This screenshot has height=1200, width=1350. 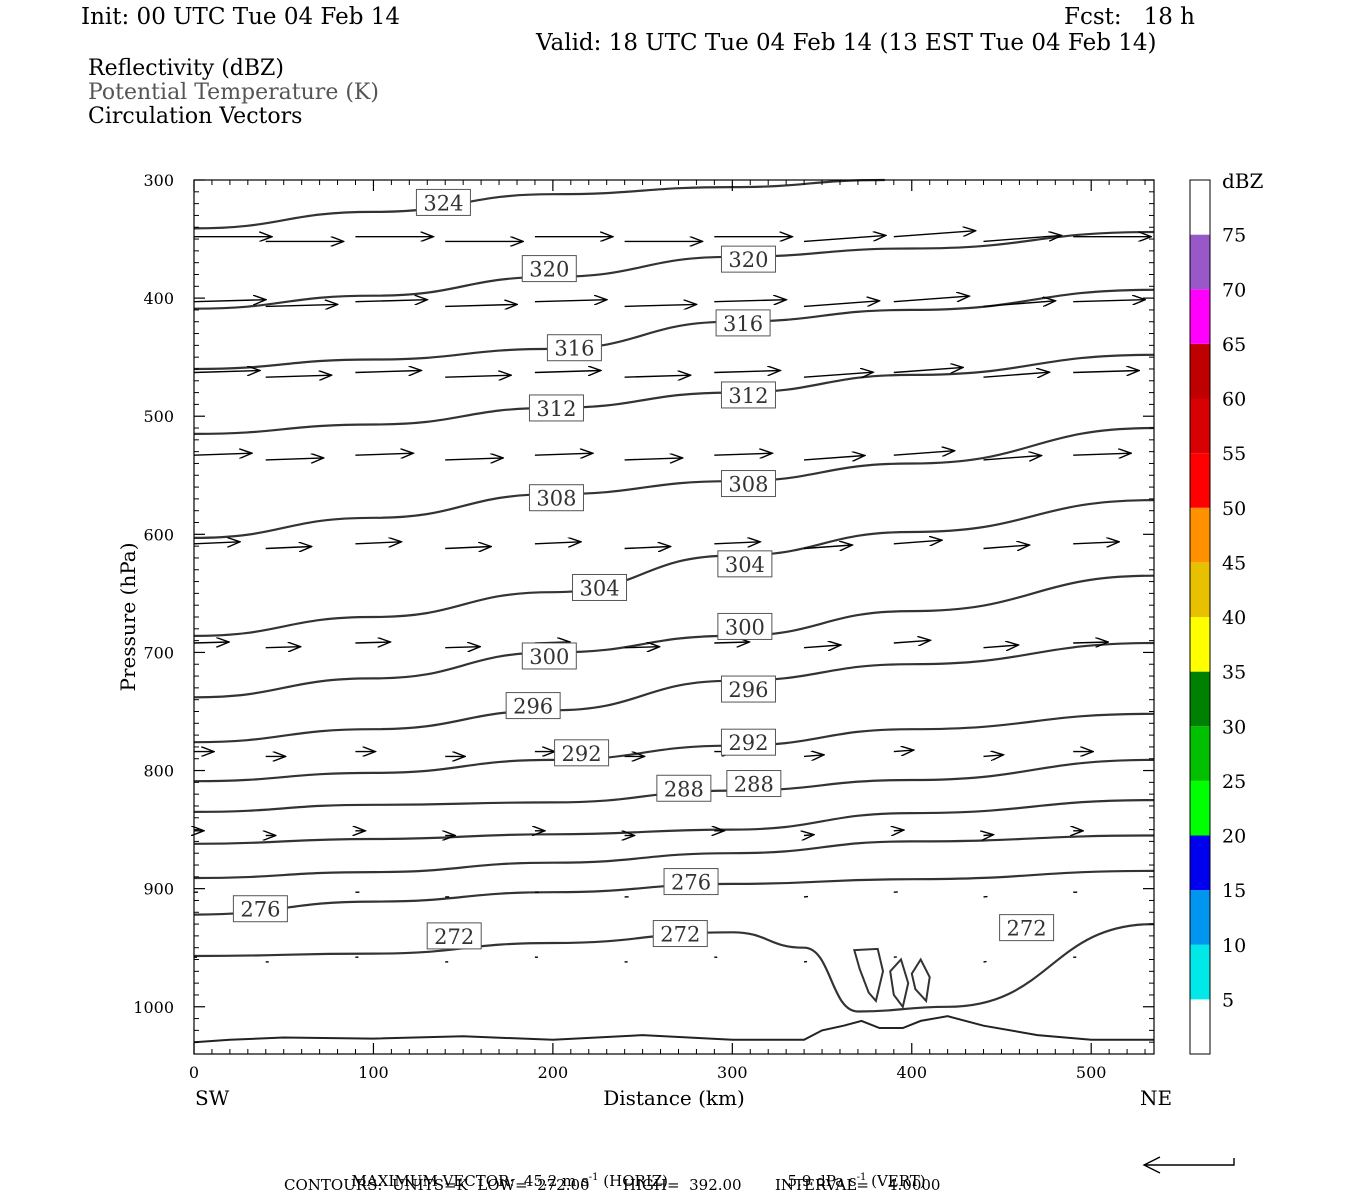 What do you see at coordinates (212, 1098) in the screenshot?
I see `x-end-label-sw: SW` at bounding box center [212, 1098].